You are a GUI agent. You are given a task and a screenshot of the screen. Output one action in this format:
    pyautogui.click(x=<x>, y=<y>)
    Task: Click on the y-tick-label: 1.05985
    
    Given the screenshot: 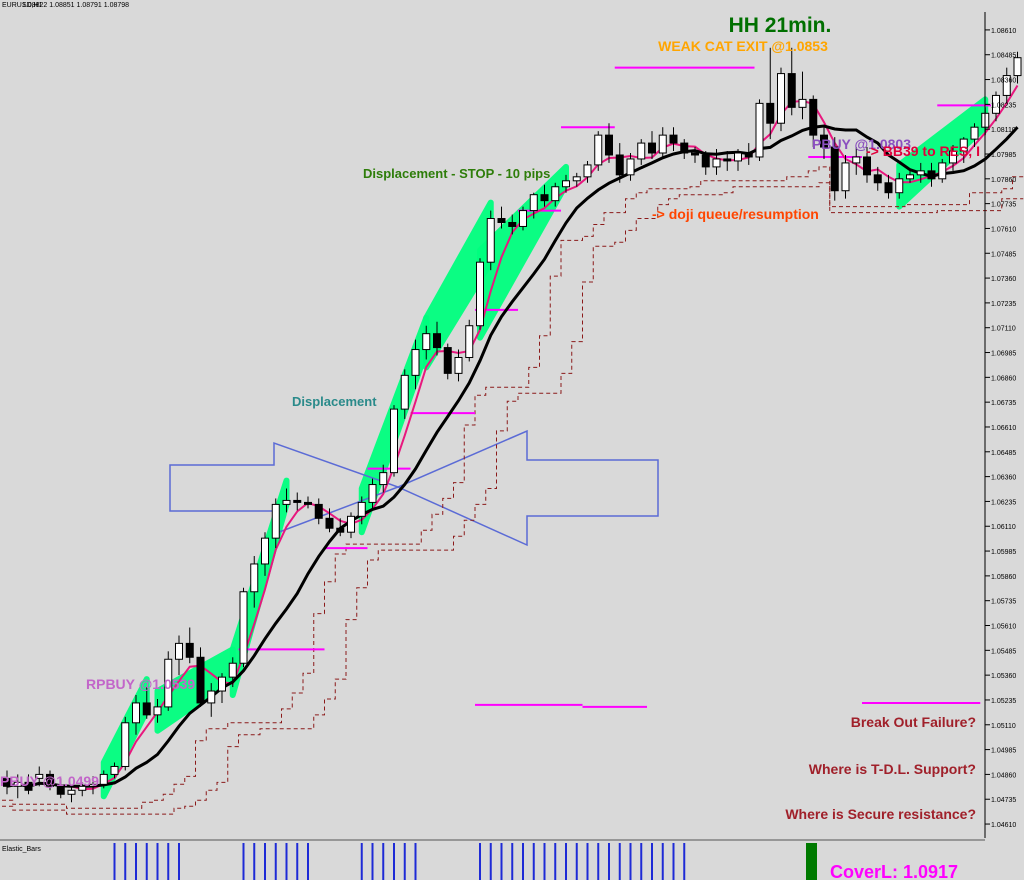 What is the action you would take?
    pyautogui.click(x=1003, y=552)
    